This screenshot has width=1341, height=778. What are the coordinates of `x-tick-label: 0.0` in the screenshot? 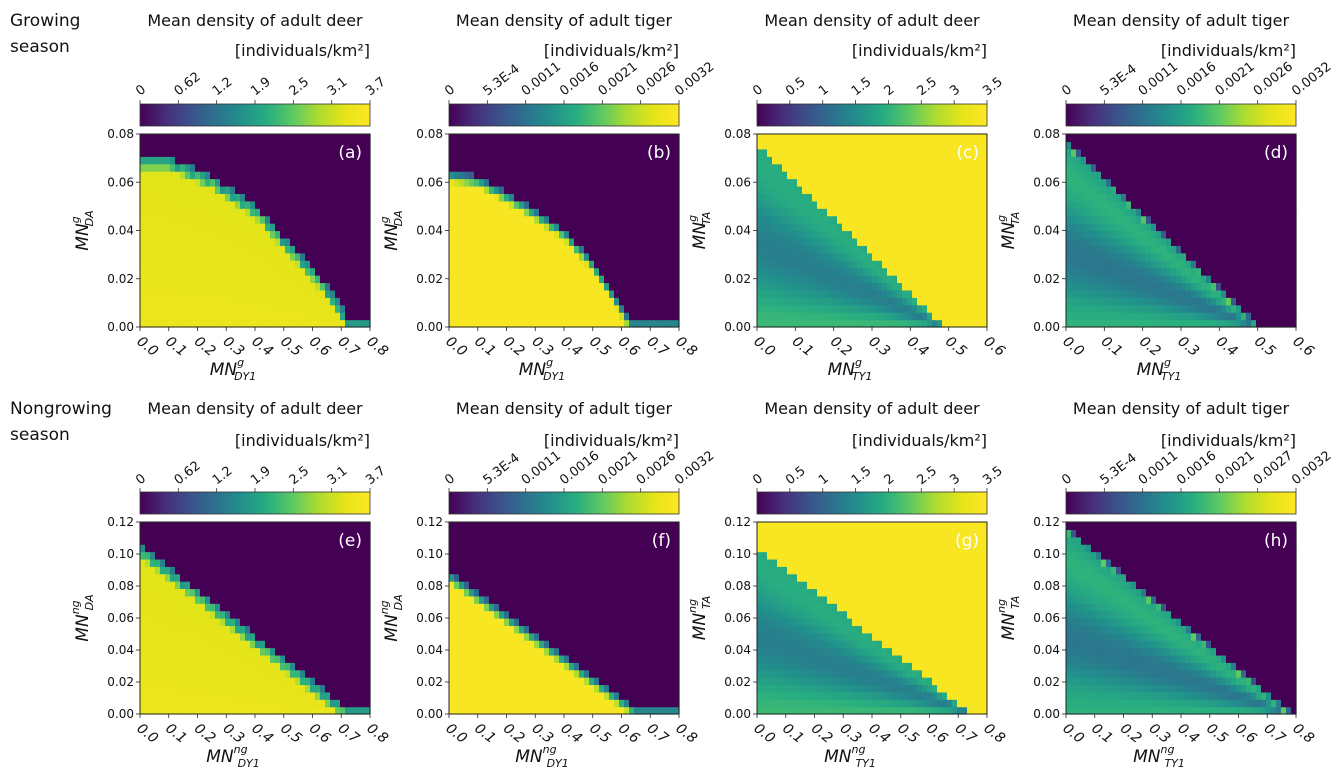 It's located at (147, 347).